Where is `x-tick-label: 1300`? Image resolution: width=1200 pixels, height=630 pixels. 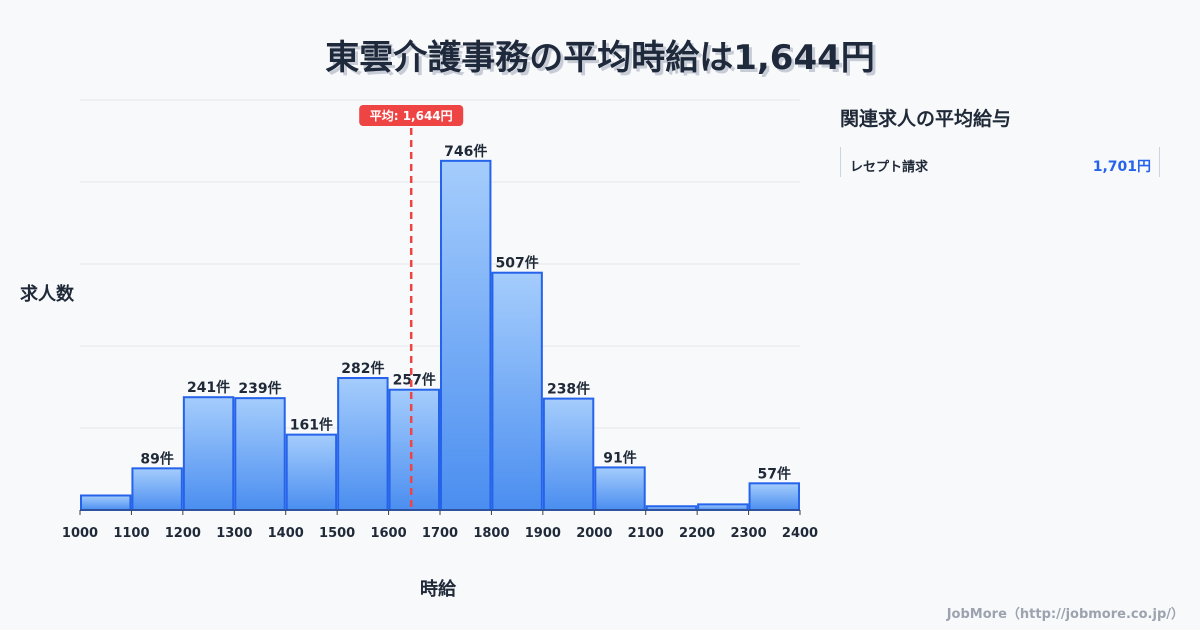 x-tick-label: 1300 is located at coordinates (234, 533).